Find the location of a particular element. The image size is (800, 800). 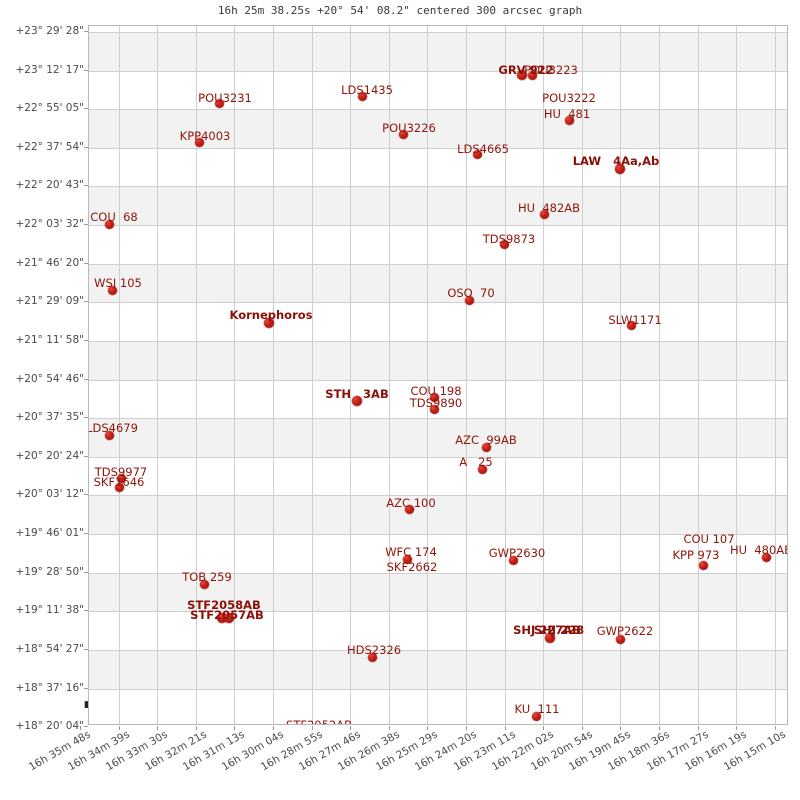

star-label: TDS9873 is located at coordinates (509, 239).